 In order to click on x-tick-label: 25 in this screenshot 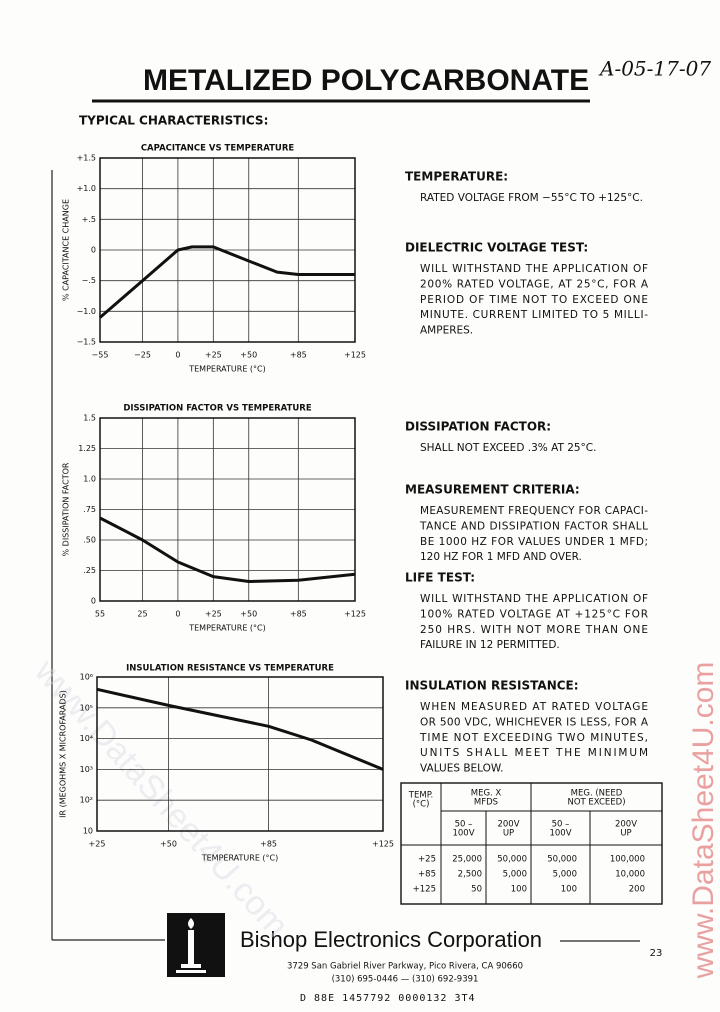, I will do `click(142, 614)`.